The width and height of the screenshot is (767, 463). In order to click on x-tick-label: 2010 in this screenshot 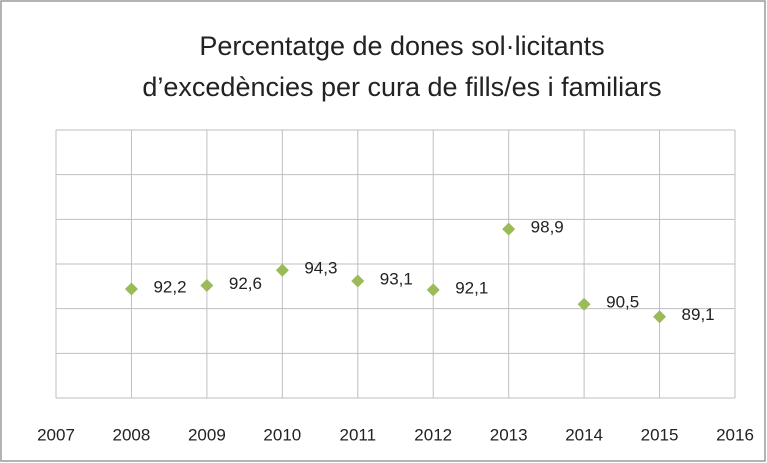, I will do `click(282, 434)`.